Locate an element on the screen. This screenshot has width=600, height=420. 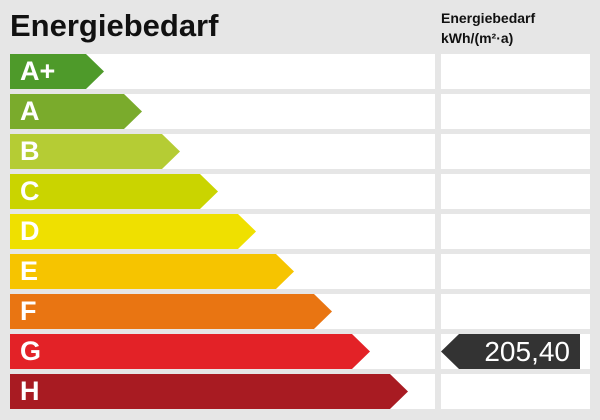
energy-class-label: H is located at coordinates (30, 391).